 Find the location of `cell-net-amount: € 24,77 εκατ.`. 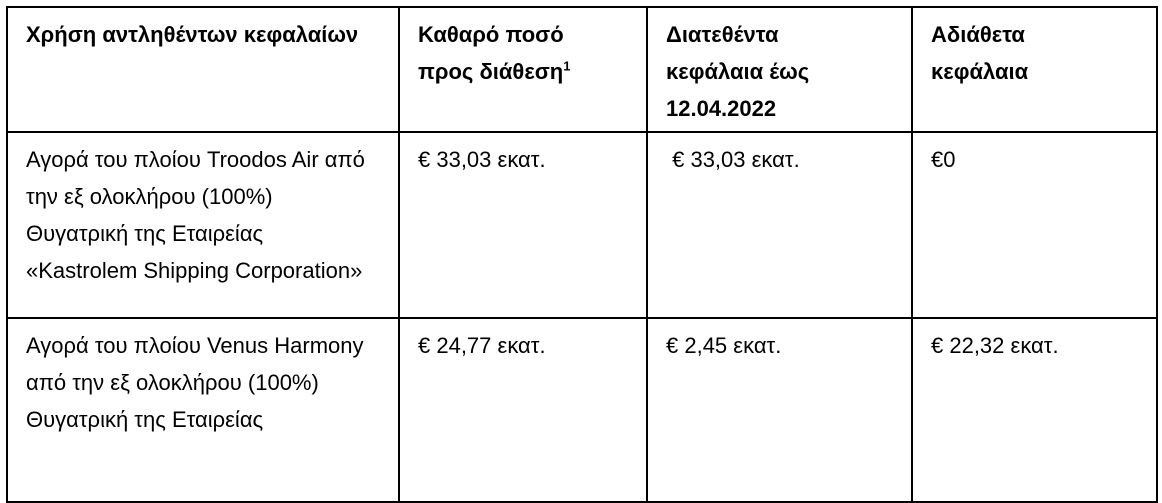

cell-net-amount: € 24,77 εκατ. is located at coordinates (523, 410).